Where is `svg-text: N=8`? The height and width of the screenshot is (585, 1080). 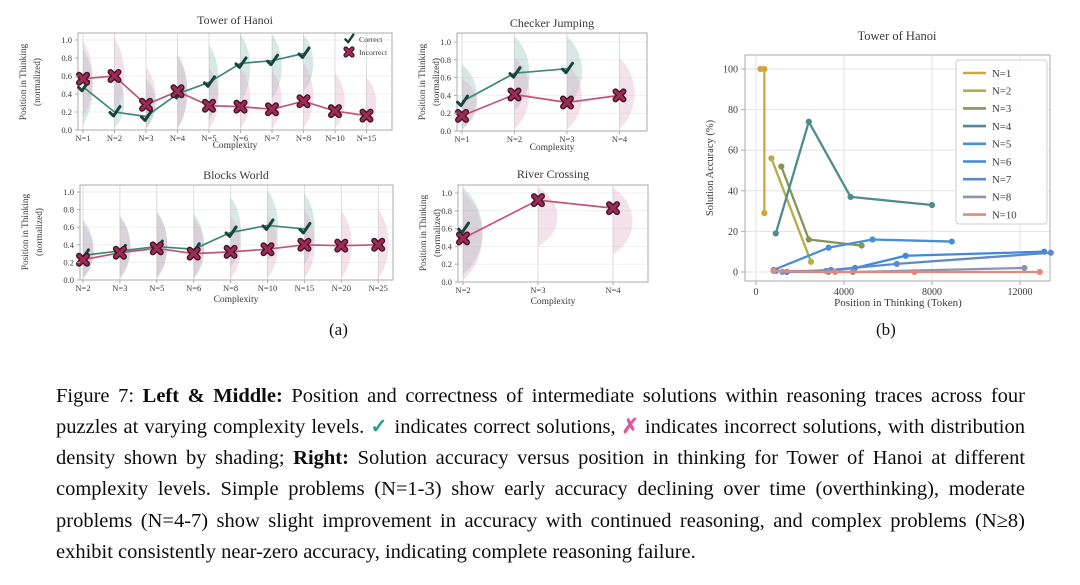
svg-text: N=8 is located at coordinates (303, 138).